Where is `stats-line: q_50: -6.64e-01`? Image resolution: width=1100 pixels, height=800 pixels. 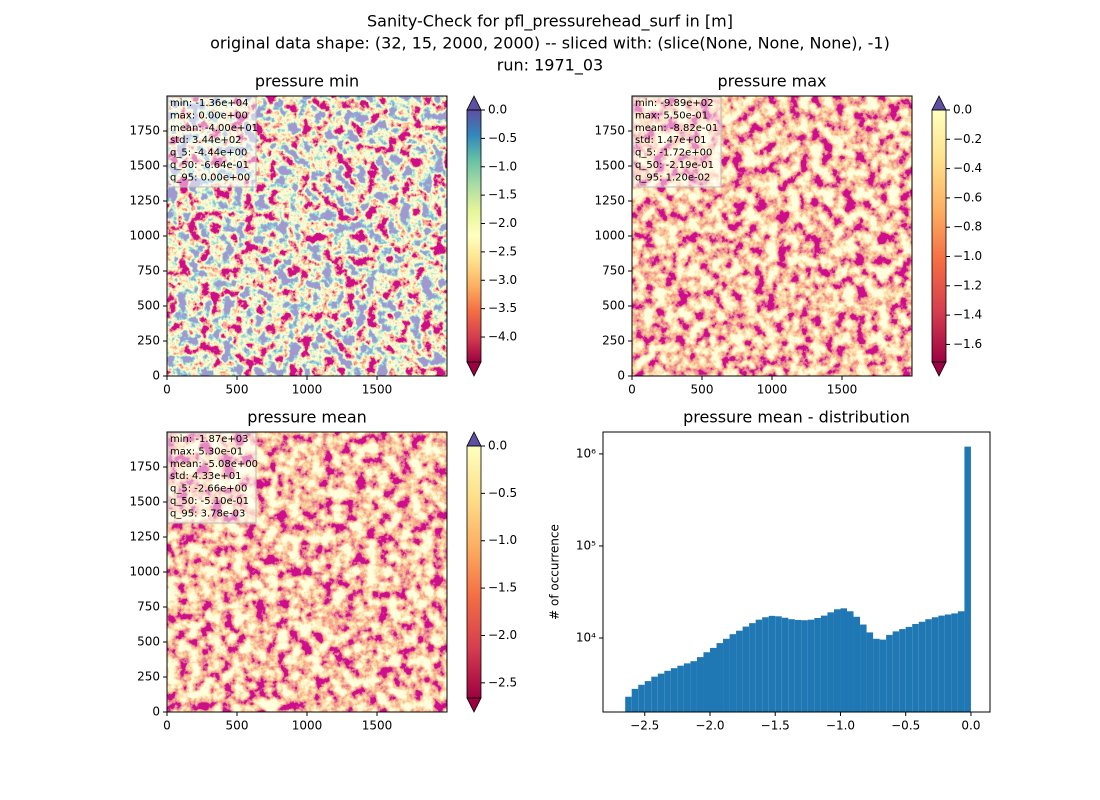 stats-line: q_50: -6.64e-01 is located at coordinates (209, 165).